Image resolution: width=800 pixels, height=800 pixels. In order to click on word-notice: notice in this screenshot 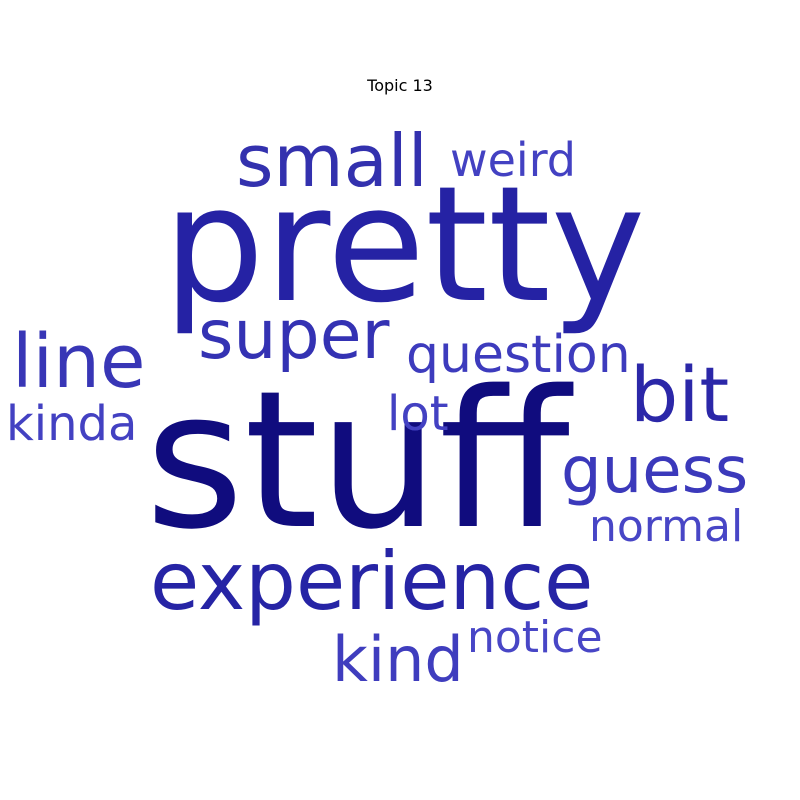, I will do `click(535, 637)`.